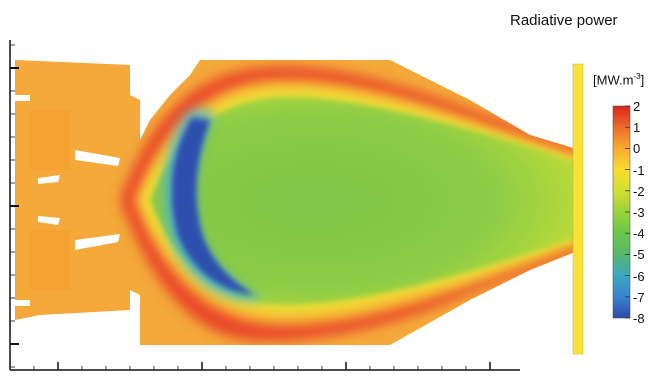  Describe the element at coordinates (639, 297) in the screenshot. I see `colorbar-tick-label: -7` at that location.